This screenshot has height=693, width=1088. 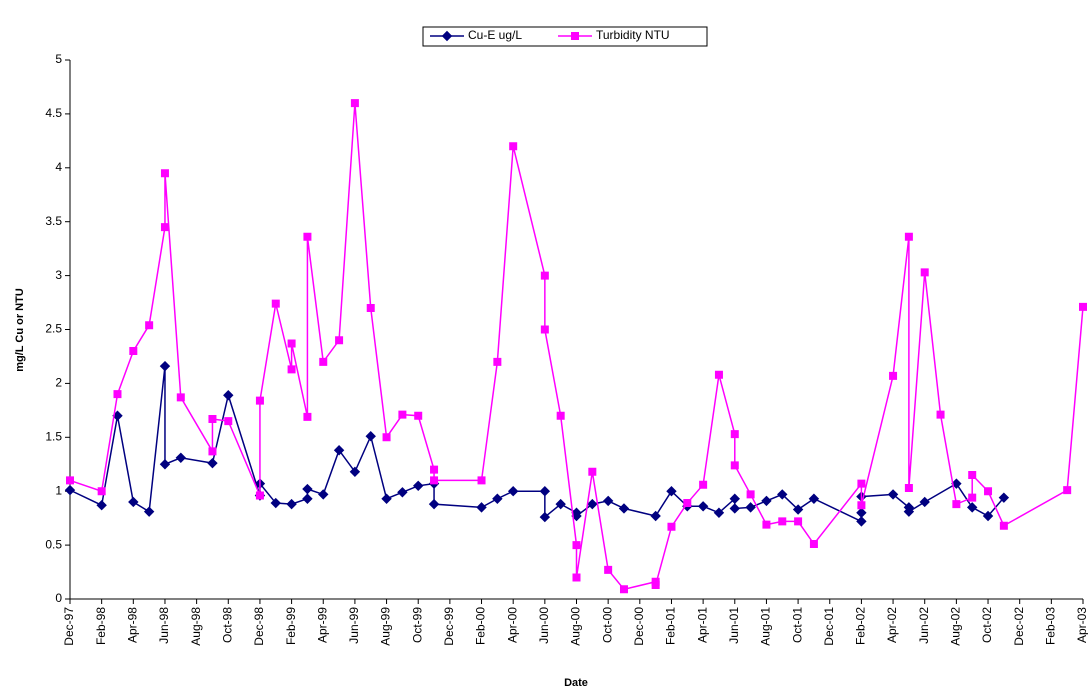 I want to click on x-tick-label: Apr-98, so click(x=132, y=625).